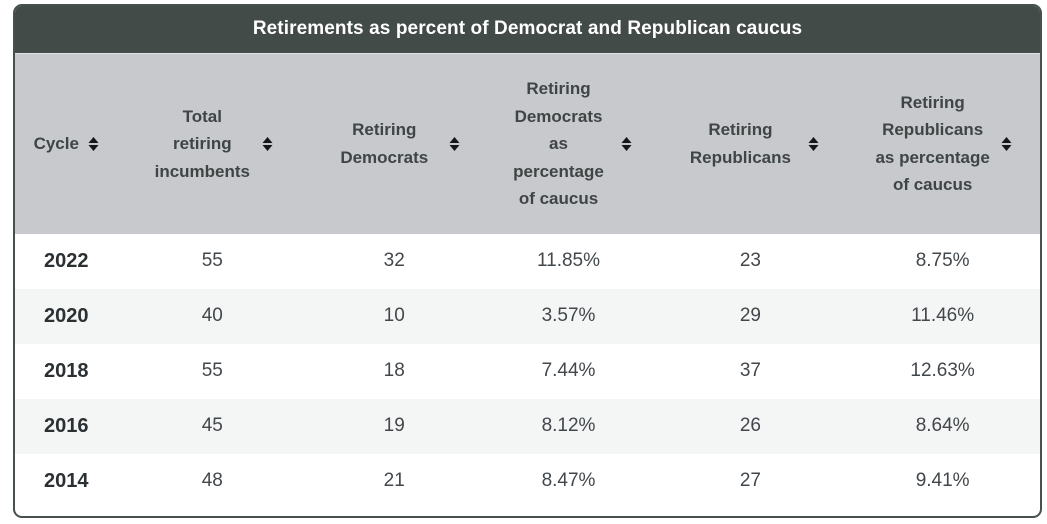 The height and width of the screenshot is (524, 1047). Describe the element at coordinates (56, 144) in the screenshot. I see `column-header-label: Cycle` at that location.